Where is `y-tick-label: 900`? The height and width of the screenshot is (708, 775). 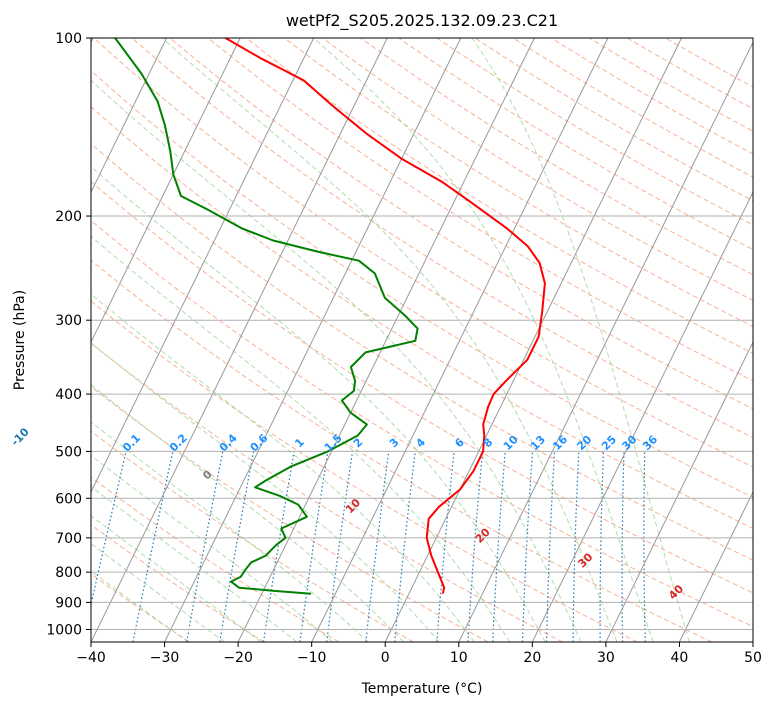
y-tick-label: 900 is located at coordinates (68, 603).